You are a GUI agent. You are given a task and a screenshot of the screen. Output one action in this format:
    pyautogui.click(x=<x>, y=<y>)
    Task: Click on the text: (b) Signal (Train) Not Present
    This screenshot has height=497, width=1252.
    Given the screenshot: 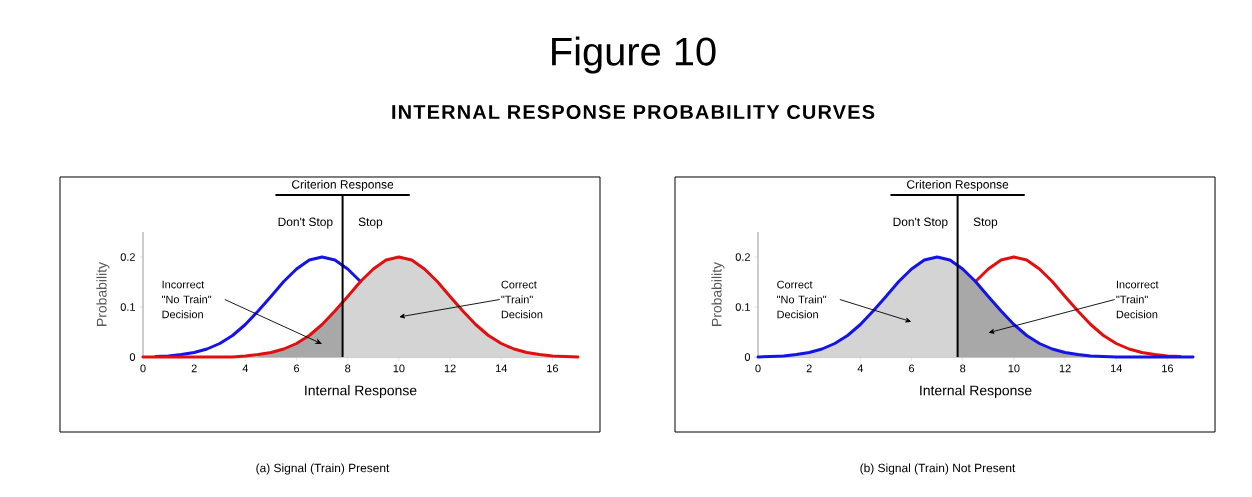 What is the action you would take?
    pyautogui.click(x=938, y=469)
    